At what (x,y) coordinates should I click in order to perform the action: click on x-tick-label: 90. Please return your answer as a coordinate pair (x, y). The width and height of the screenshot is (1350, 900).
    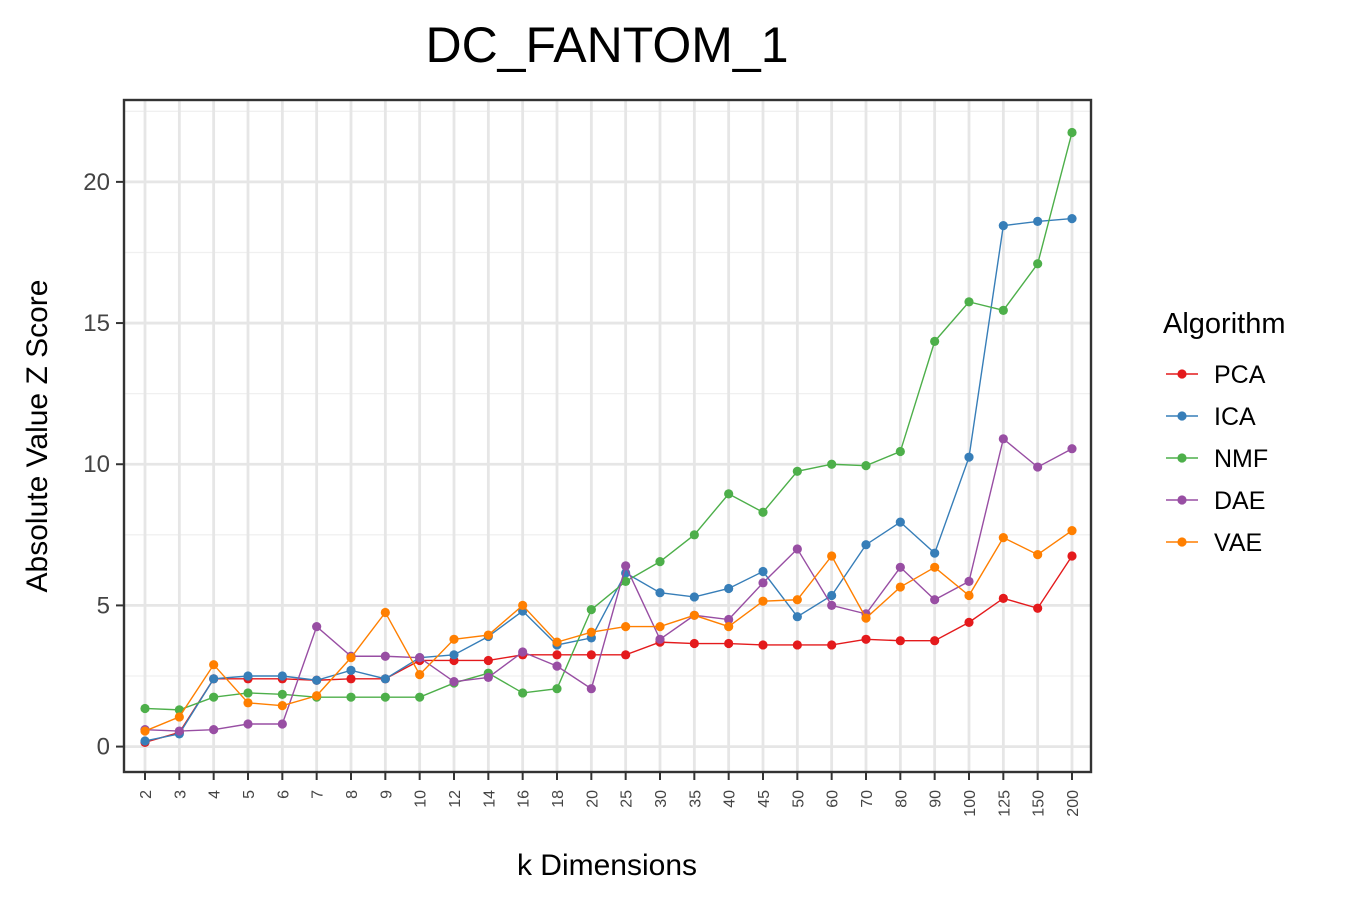
    Looking at the image, I should click on (936, 799).